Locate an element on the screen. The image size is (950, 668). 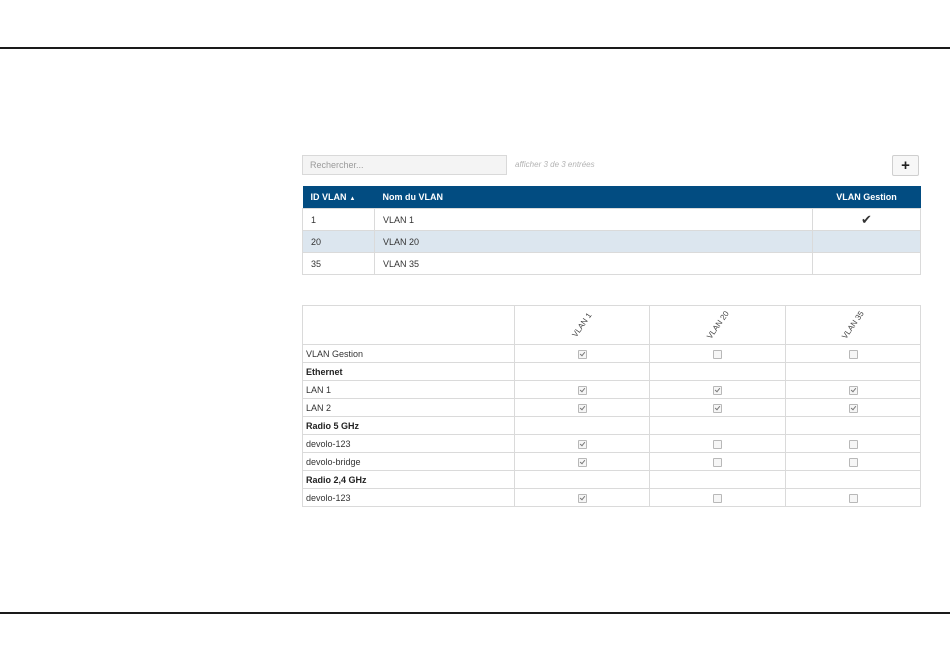
matrix-section-row: Ethernet is located at coordinates (611, 371).